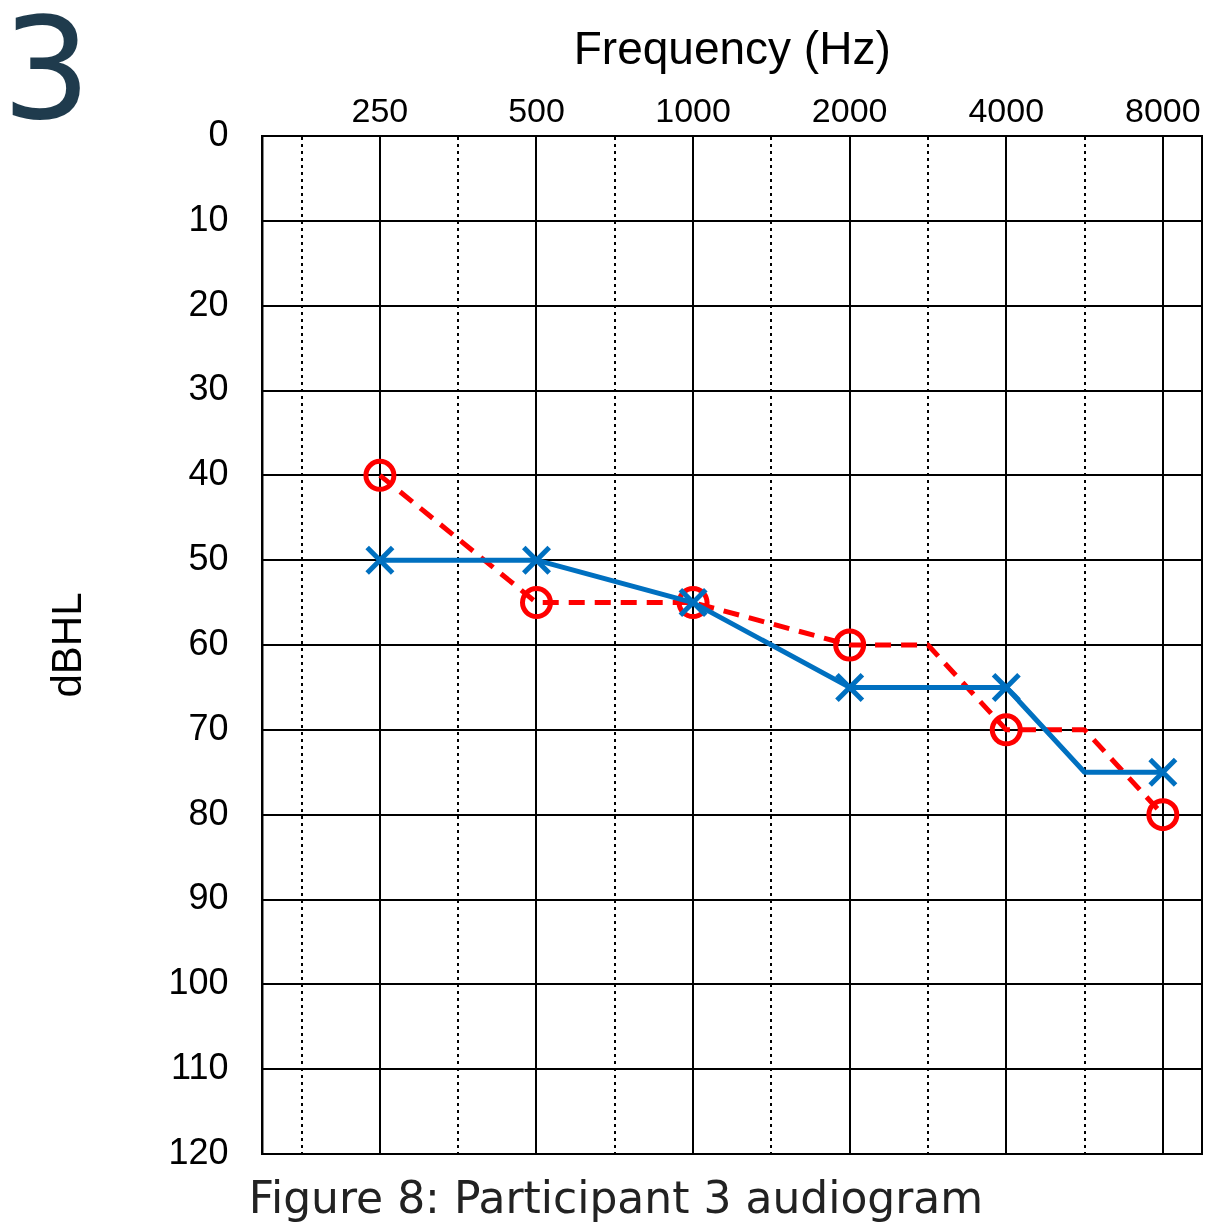  Describe the element at coordinates (849, 109) in the screenshot. I see `x-tick-label: 2000` at that location.